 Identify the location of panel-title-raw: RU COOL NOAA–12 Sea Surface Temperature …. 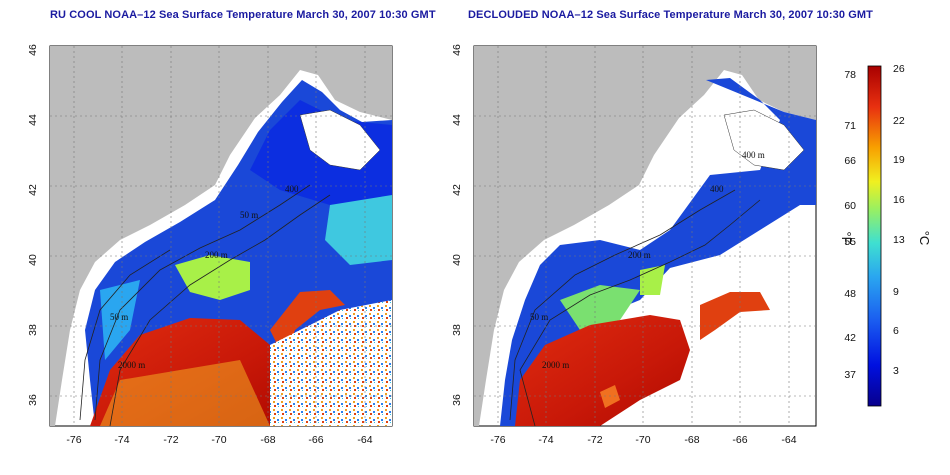
(243, 15).